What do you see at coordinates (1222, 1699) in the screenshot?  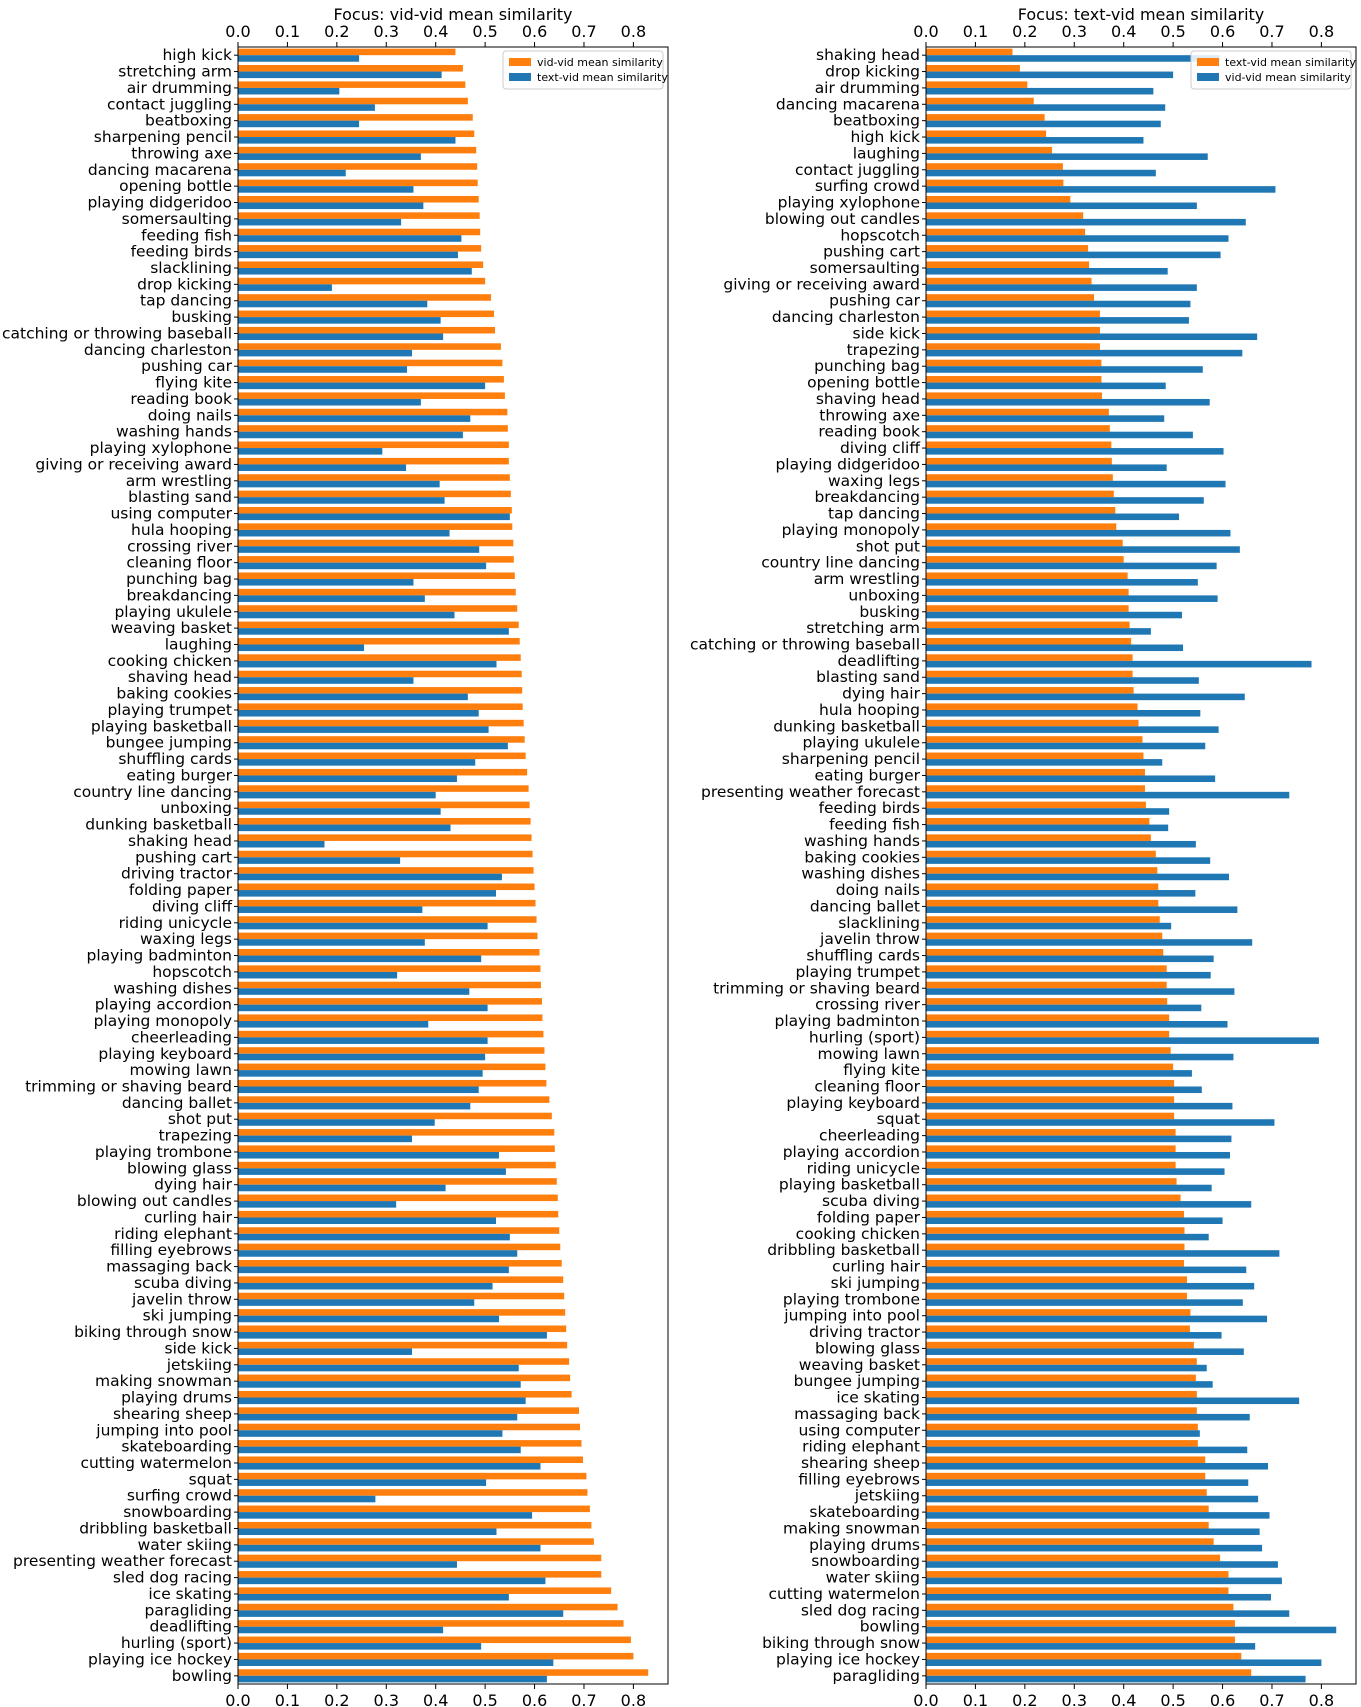 I see `x-tick-label-bottom: 0.6` at bounding box center [1222, 1699].